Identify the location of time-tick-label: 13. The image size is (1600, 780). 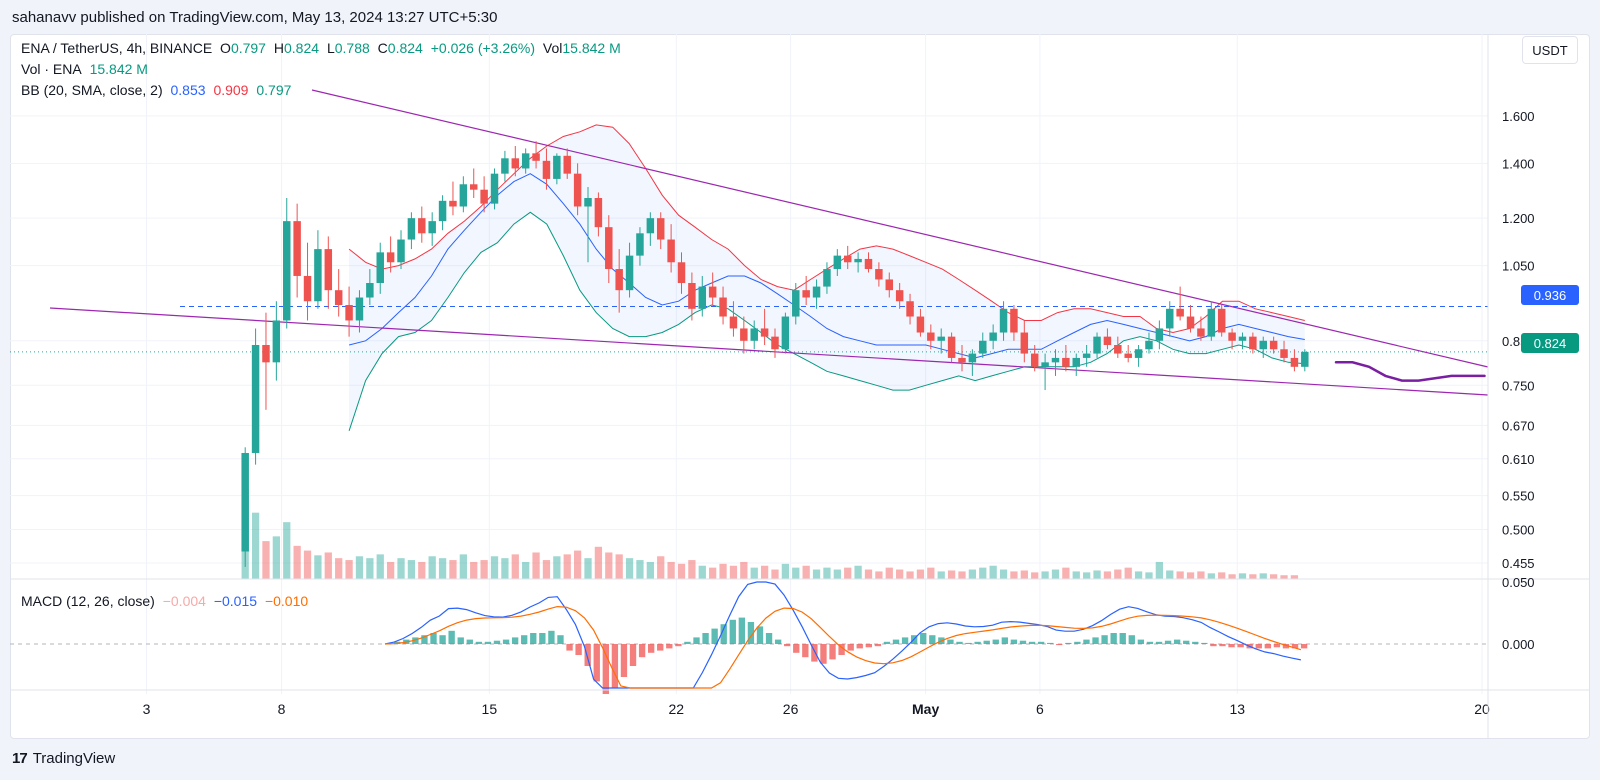
(1237, 709).